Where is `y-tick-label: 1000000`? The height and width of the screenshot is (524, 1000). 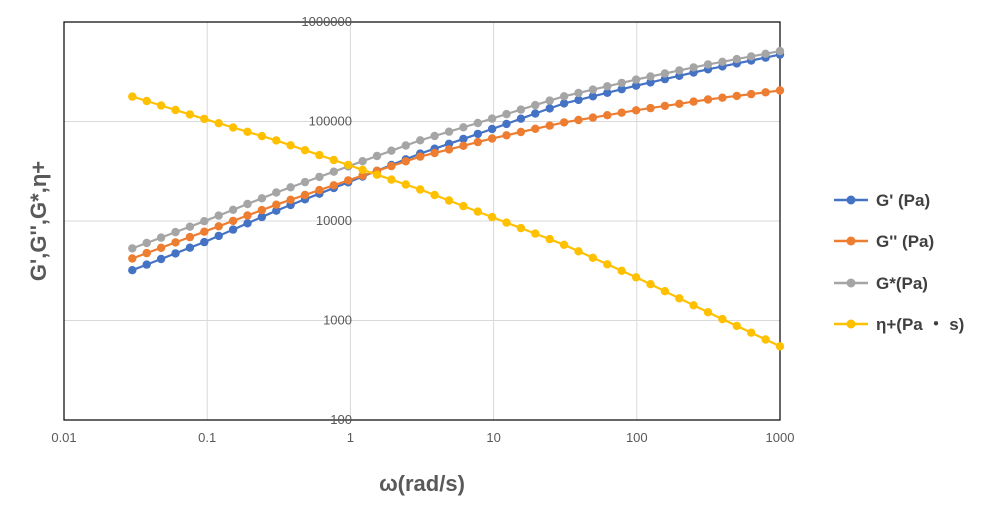
y-tick-label: 1000000 is located at coordinates (326, 21).